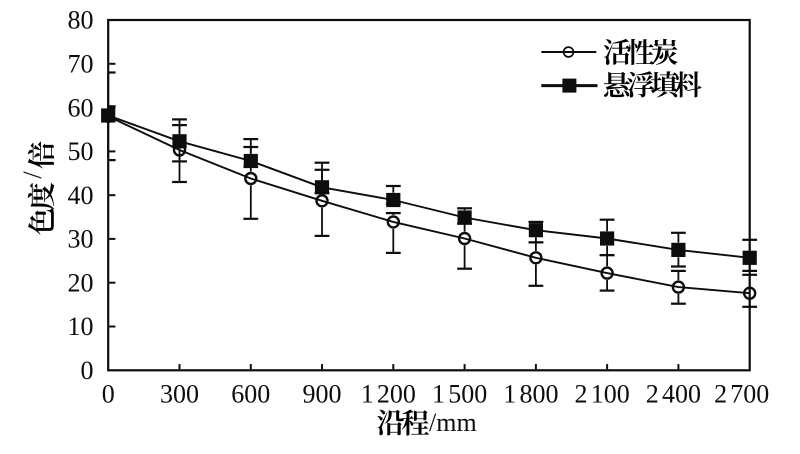 The height and width of the screenshot is (454, 800). Describe the element at coordinates (81, 239) in the screenshot. I see `svg-text: 30` at that location.